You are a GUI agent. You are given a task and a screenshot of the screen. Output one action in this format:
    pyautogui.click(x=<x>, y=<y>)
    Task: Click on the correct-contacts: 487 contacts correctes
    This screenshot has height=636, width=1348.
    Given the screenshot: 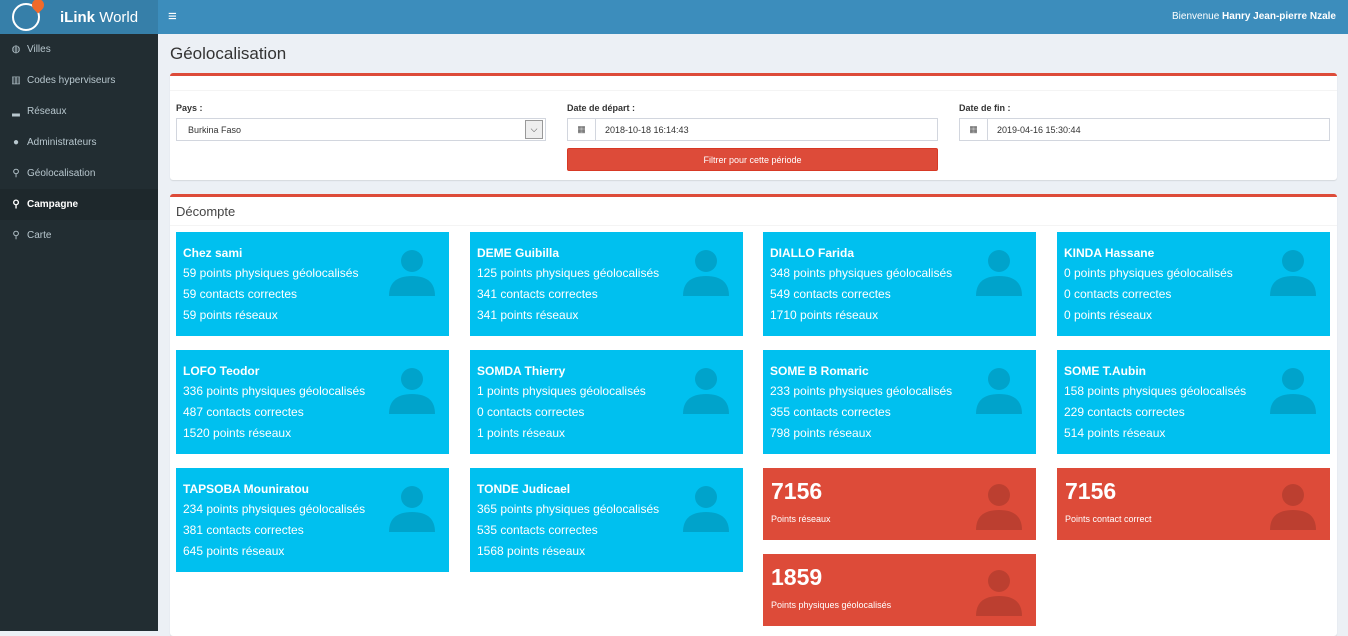 What is the action you would take?
    pyautogui.click(x=243, y=412)
    